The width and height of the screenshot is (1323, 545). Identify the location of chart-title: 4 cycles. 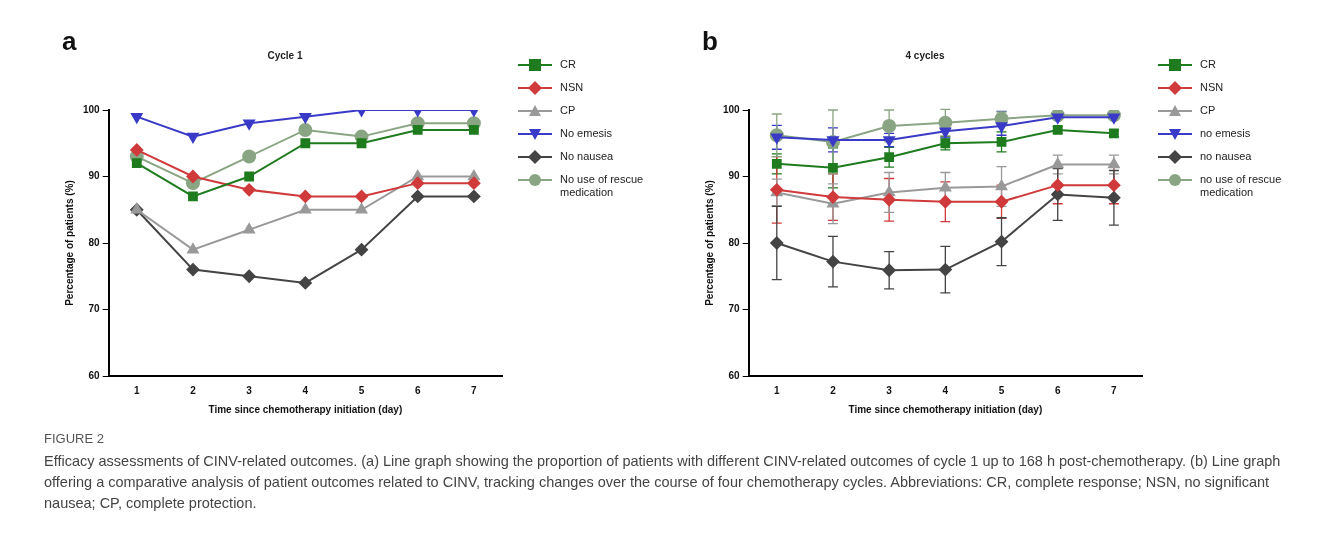
(925, 55).